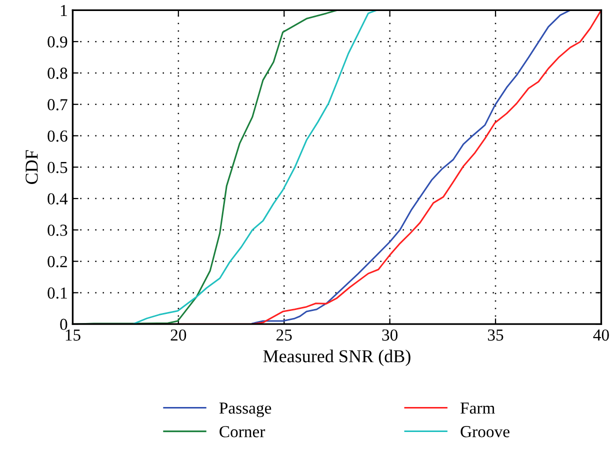  I want to click on y-tick-label: 0.1, so click(57, 293).